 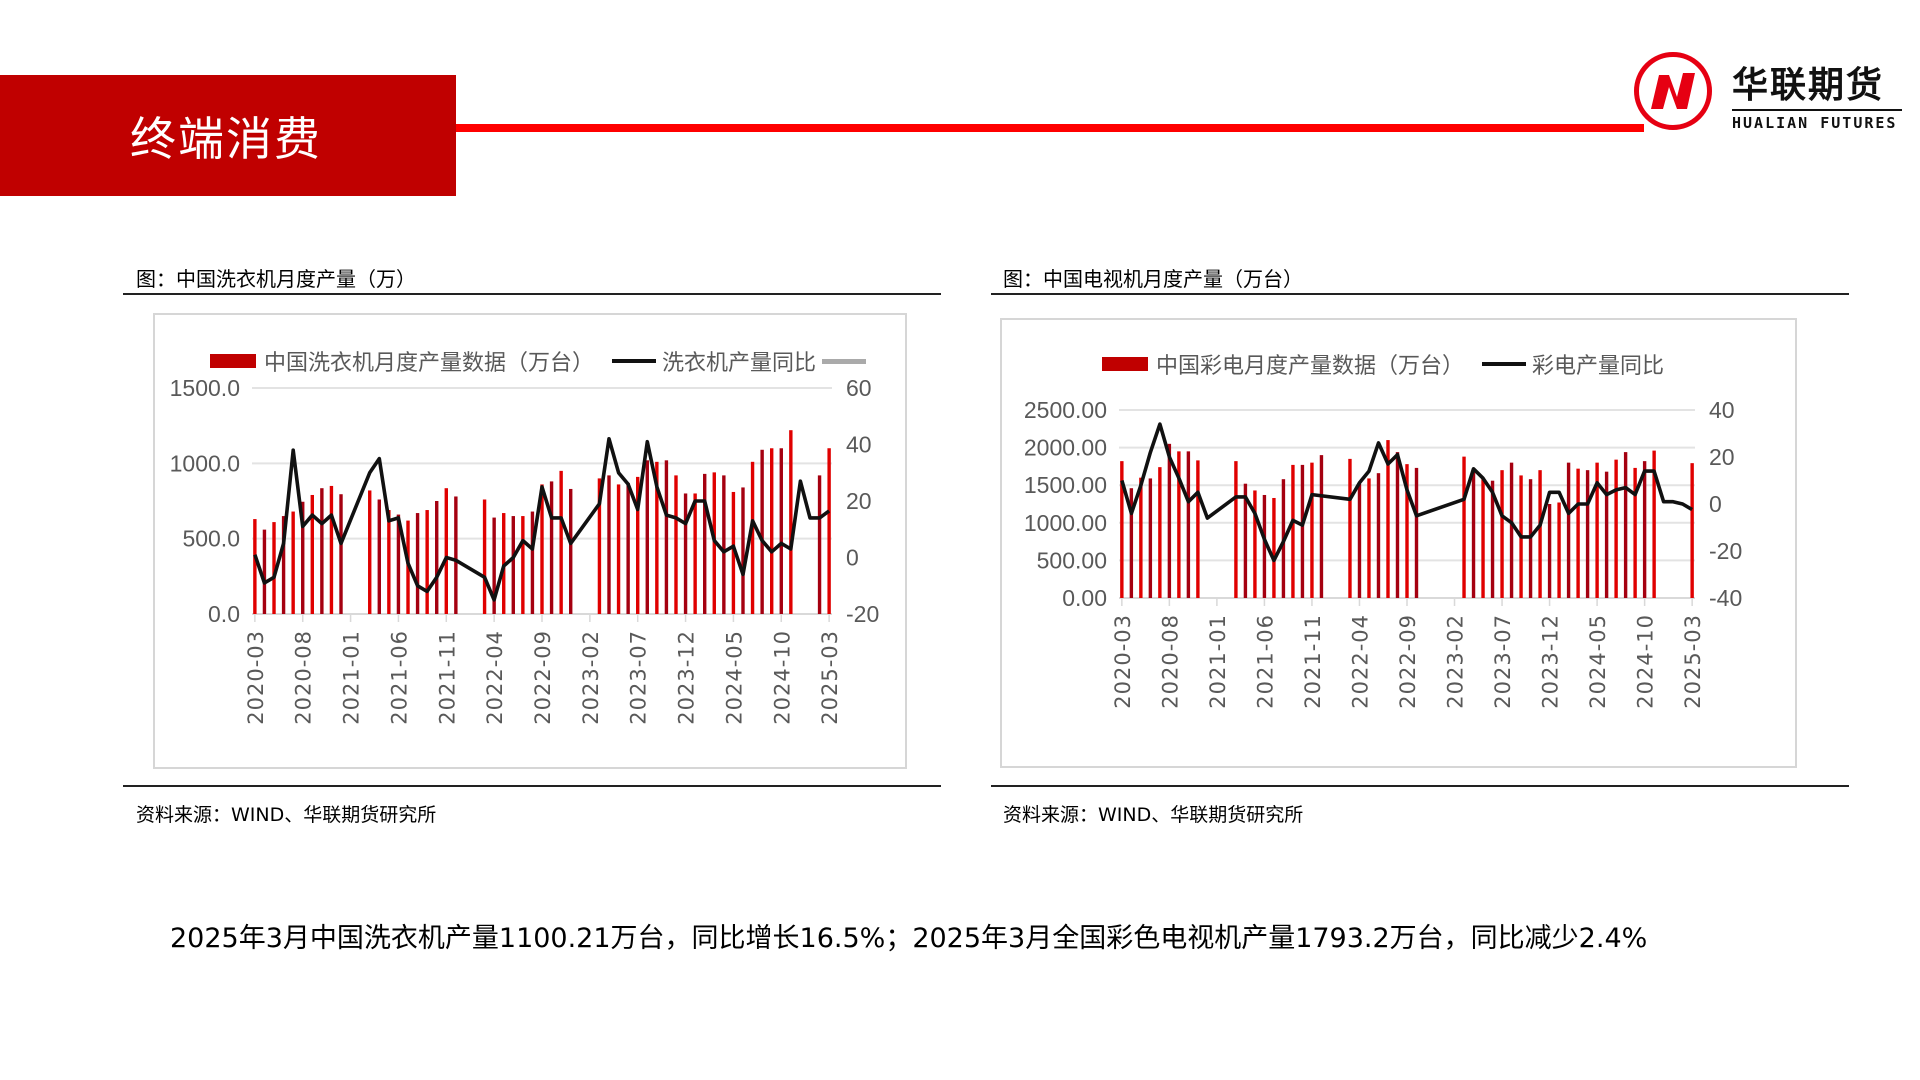 What do you see at coordinates (1065, 485) in the screenshot?
I see `svg-text: 1500.00` at bounding box center [1065, 485].